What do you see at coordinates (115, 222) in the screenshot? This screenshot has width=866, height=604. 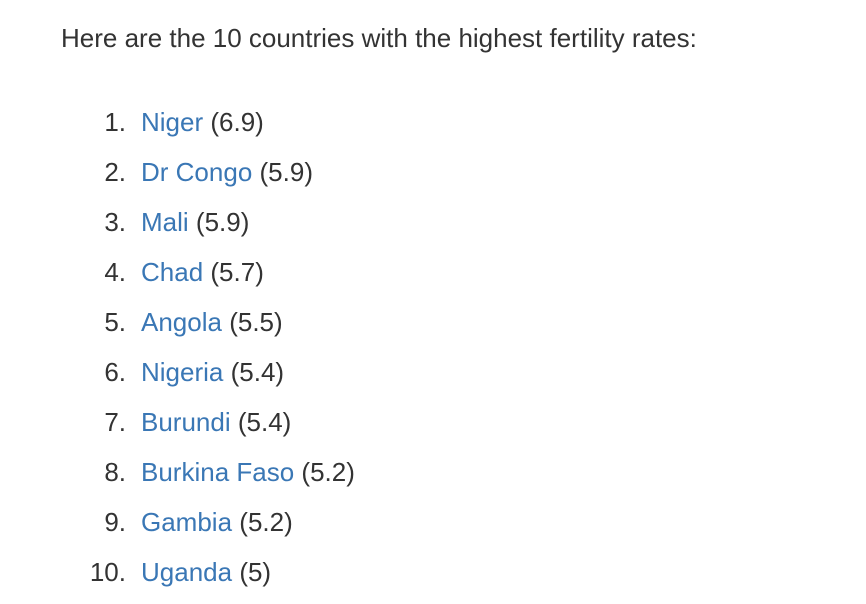 I see `list-number: 3.` at bounding box center [115, 222].